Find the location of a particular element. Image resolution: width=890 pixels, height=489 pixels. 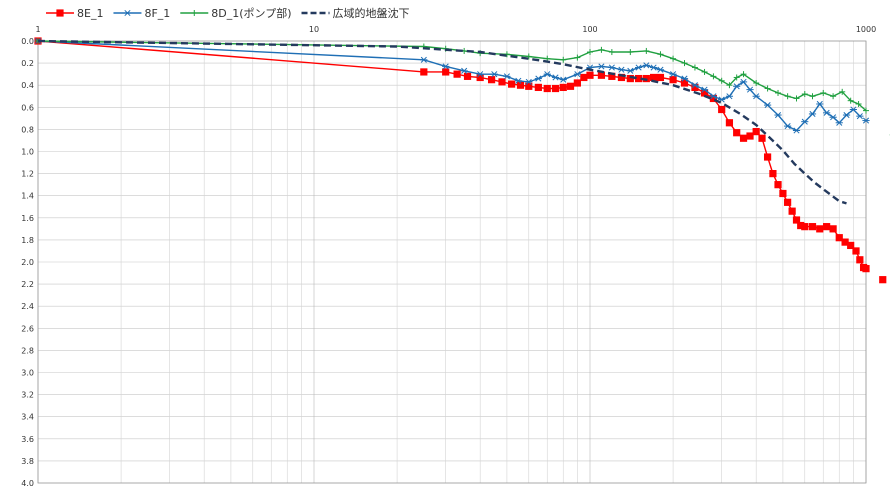

y-tick-label: 2.6 is located at coordinates (27, 328).